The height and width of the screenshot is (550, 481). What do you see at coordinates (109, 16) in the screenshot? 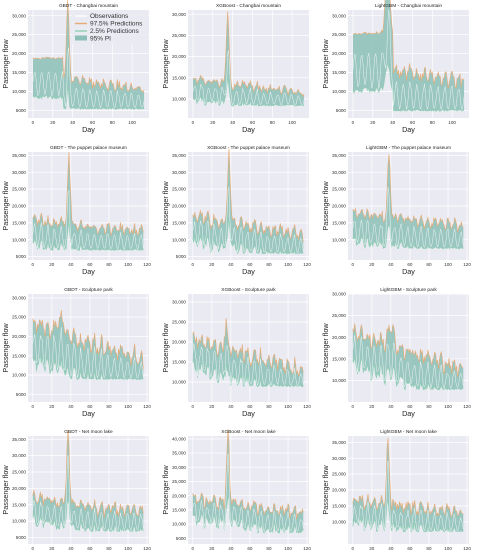
I see `legend-label-1: Observations` at bounding box center [109, 16].